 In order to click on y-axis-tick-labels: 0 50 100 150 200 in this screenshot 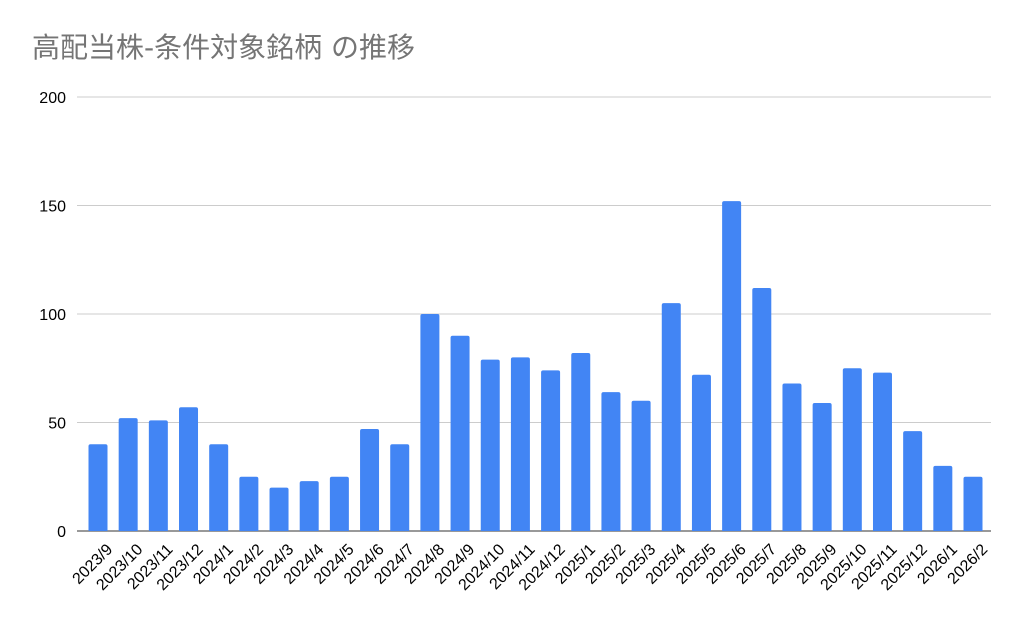, I will do `click(52, 315)`.